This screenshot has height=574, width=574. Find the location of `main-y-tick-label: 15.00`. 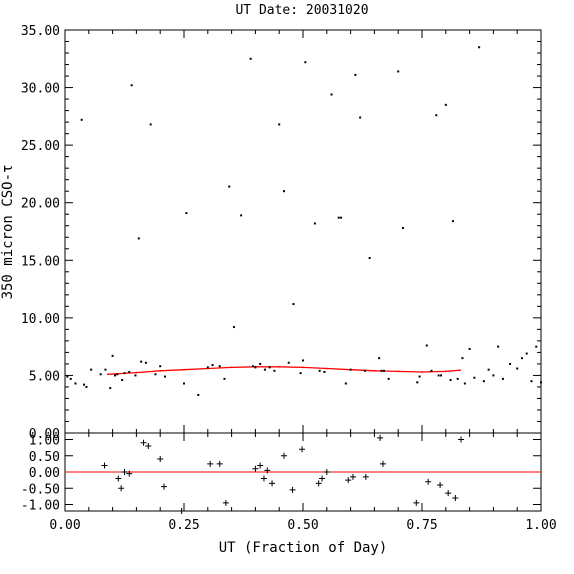

main-y-tick-label: 15.00 is located at coordinates (40, 261).